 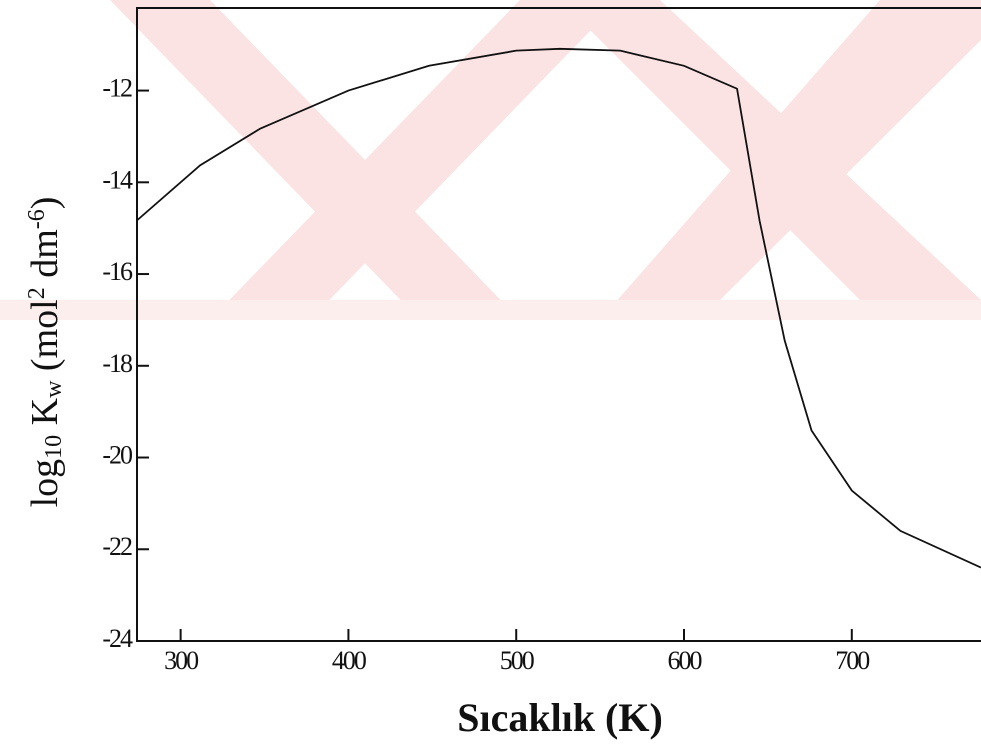 I want to click on y-label-part: dm, so click(x=45, y=258).